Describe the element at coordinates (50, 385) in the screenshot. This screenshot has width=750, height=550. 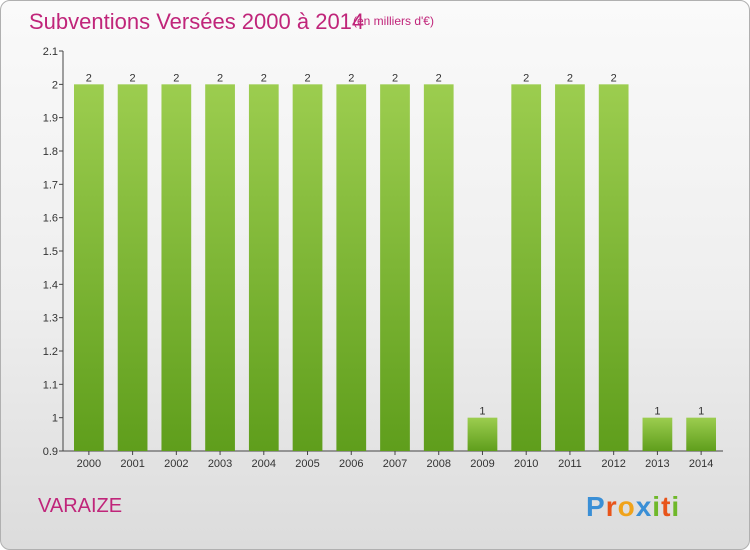
I see `y-tick-label: 1.1` at that location.